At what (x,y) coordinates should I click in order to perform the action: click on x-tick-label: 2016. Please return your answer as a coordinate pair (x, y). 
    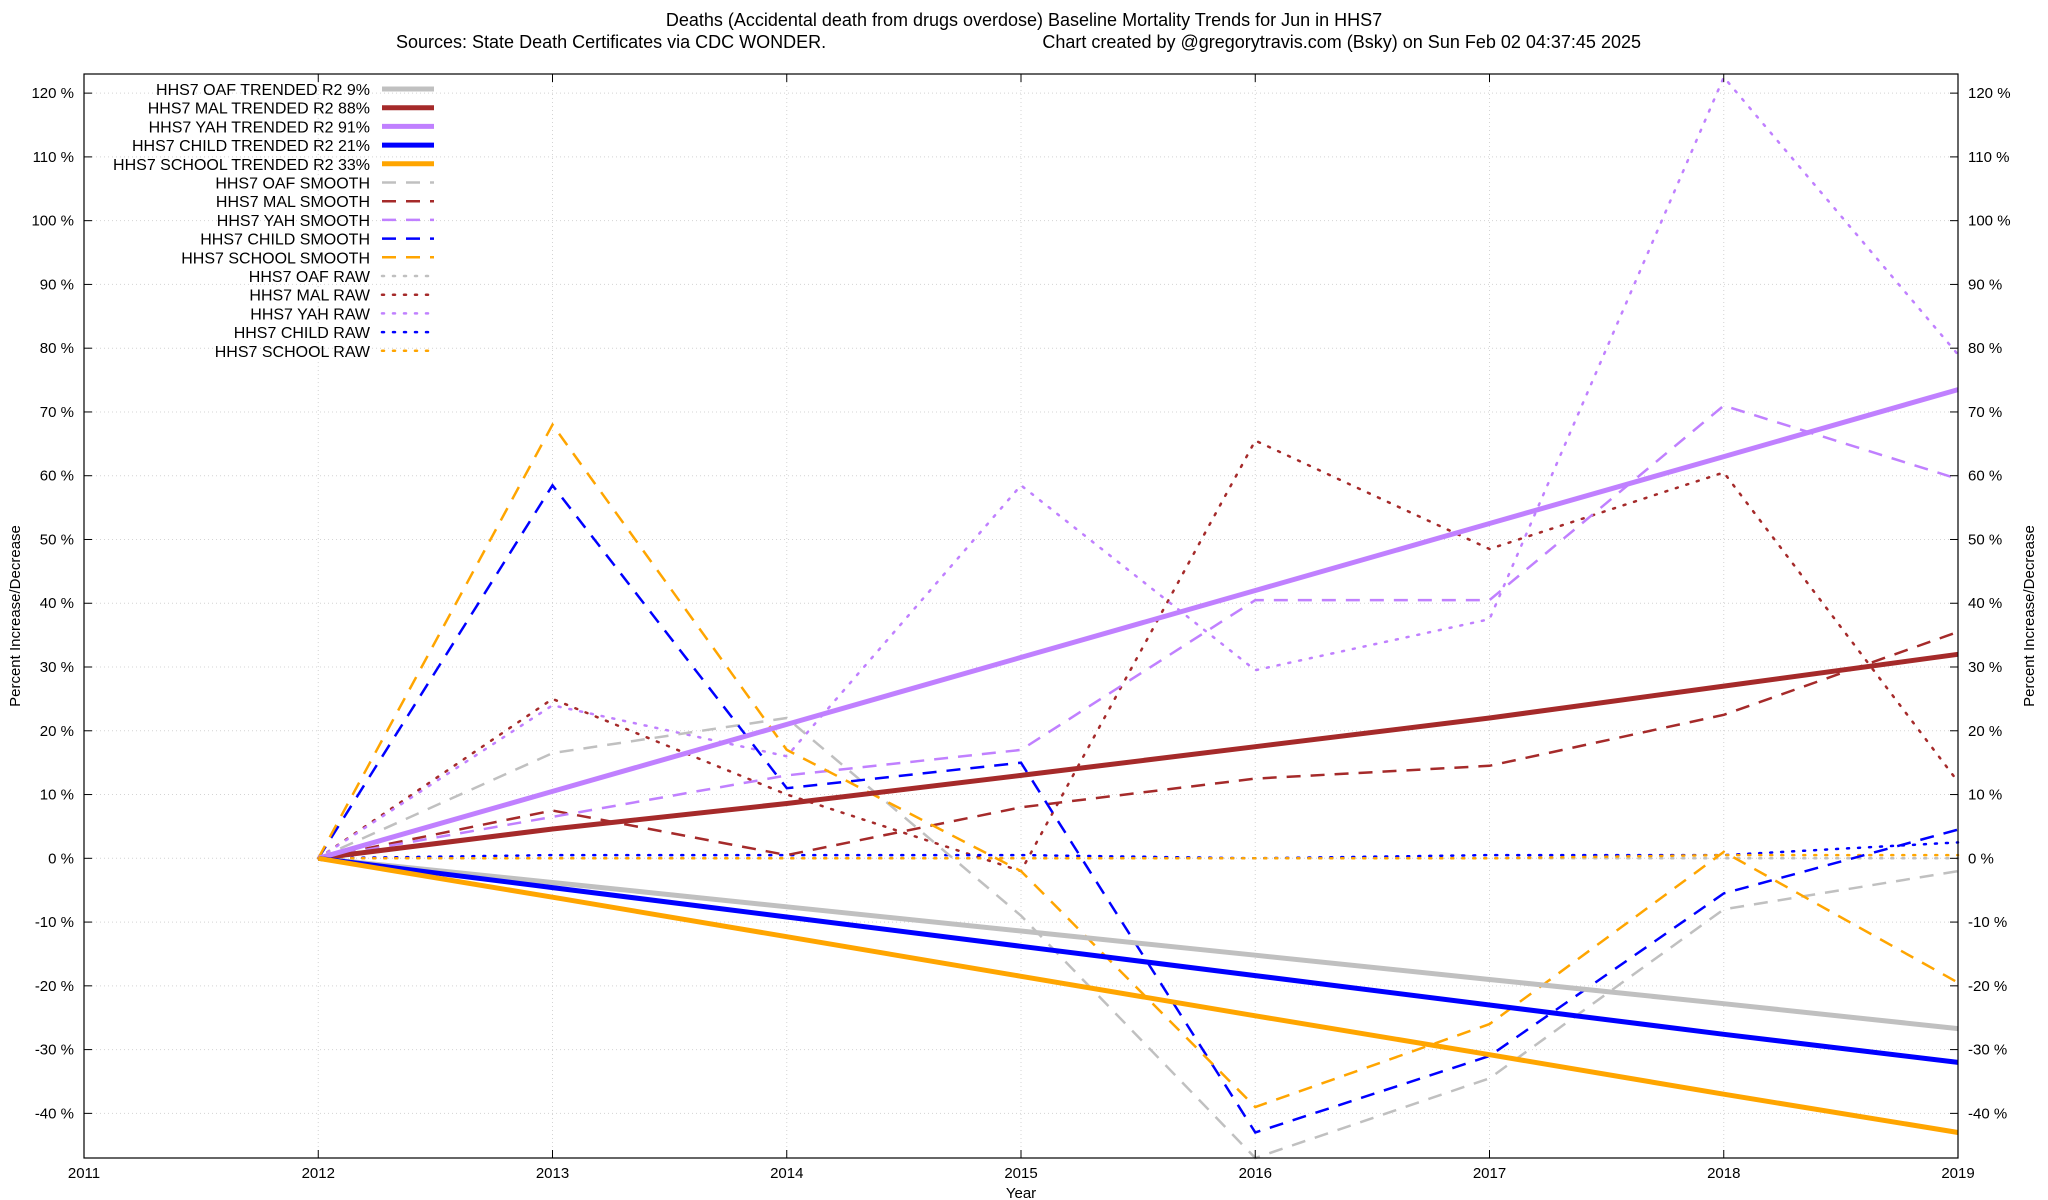
    Looking at the image, I should click on (1255, 1173).